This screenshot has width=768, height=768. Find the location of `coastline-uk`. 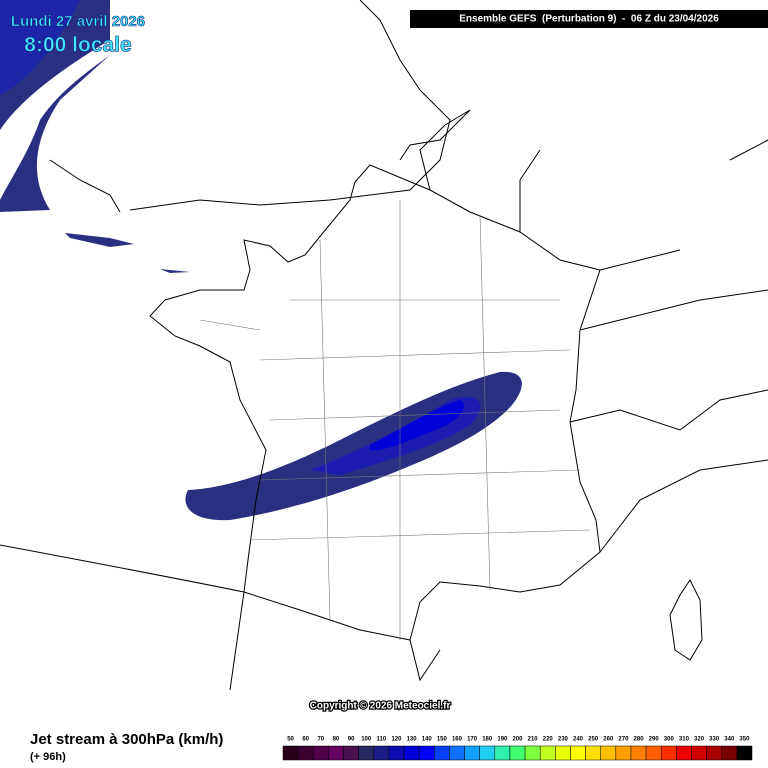

coastline-uk is located at coordinates (250, 106).